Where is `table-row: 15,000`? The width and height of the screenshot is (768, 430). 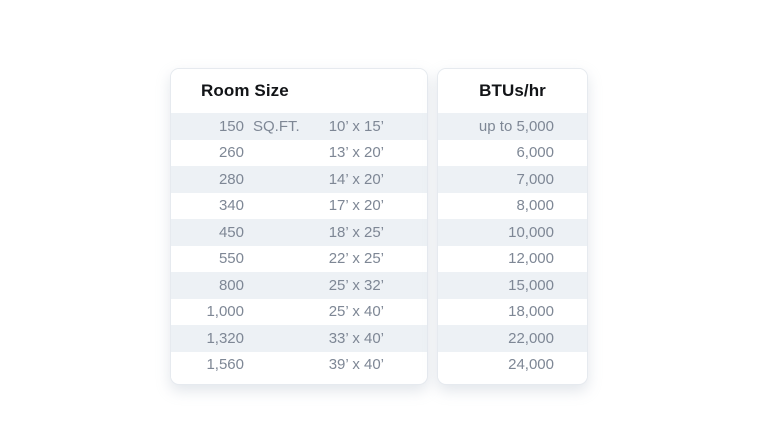
table-row: 15,000 is located at coordinates (512, 285).